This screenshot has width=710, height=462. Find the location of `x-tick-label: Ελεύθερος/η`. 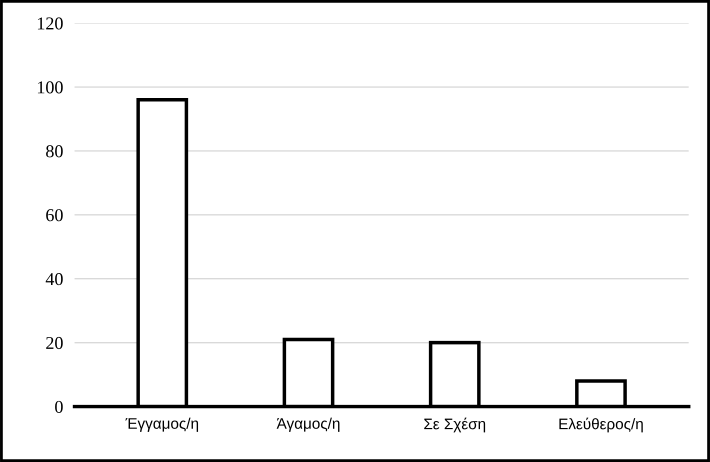

x-tick-label: Ελεύθερος/η is located at coordinates (601, 425).